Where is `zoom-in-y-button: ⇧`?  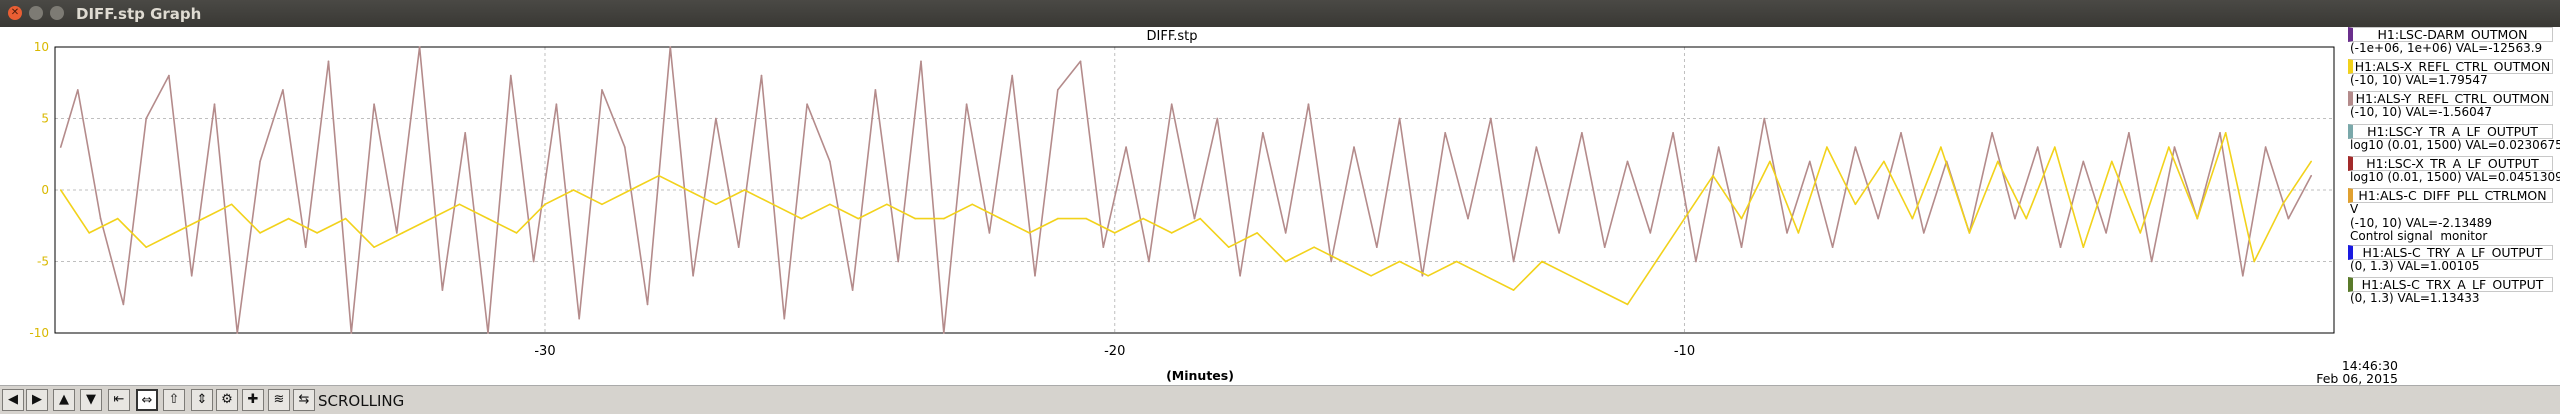 zoom-in-y-button: ⇧ is located at coordinates (174, 400).